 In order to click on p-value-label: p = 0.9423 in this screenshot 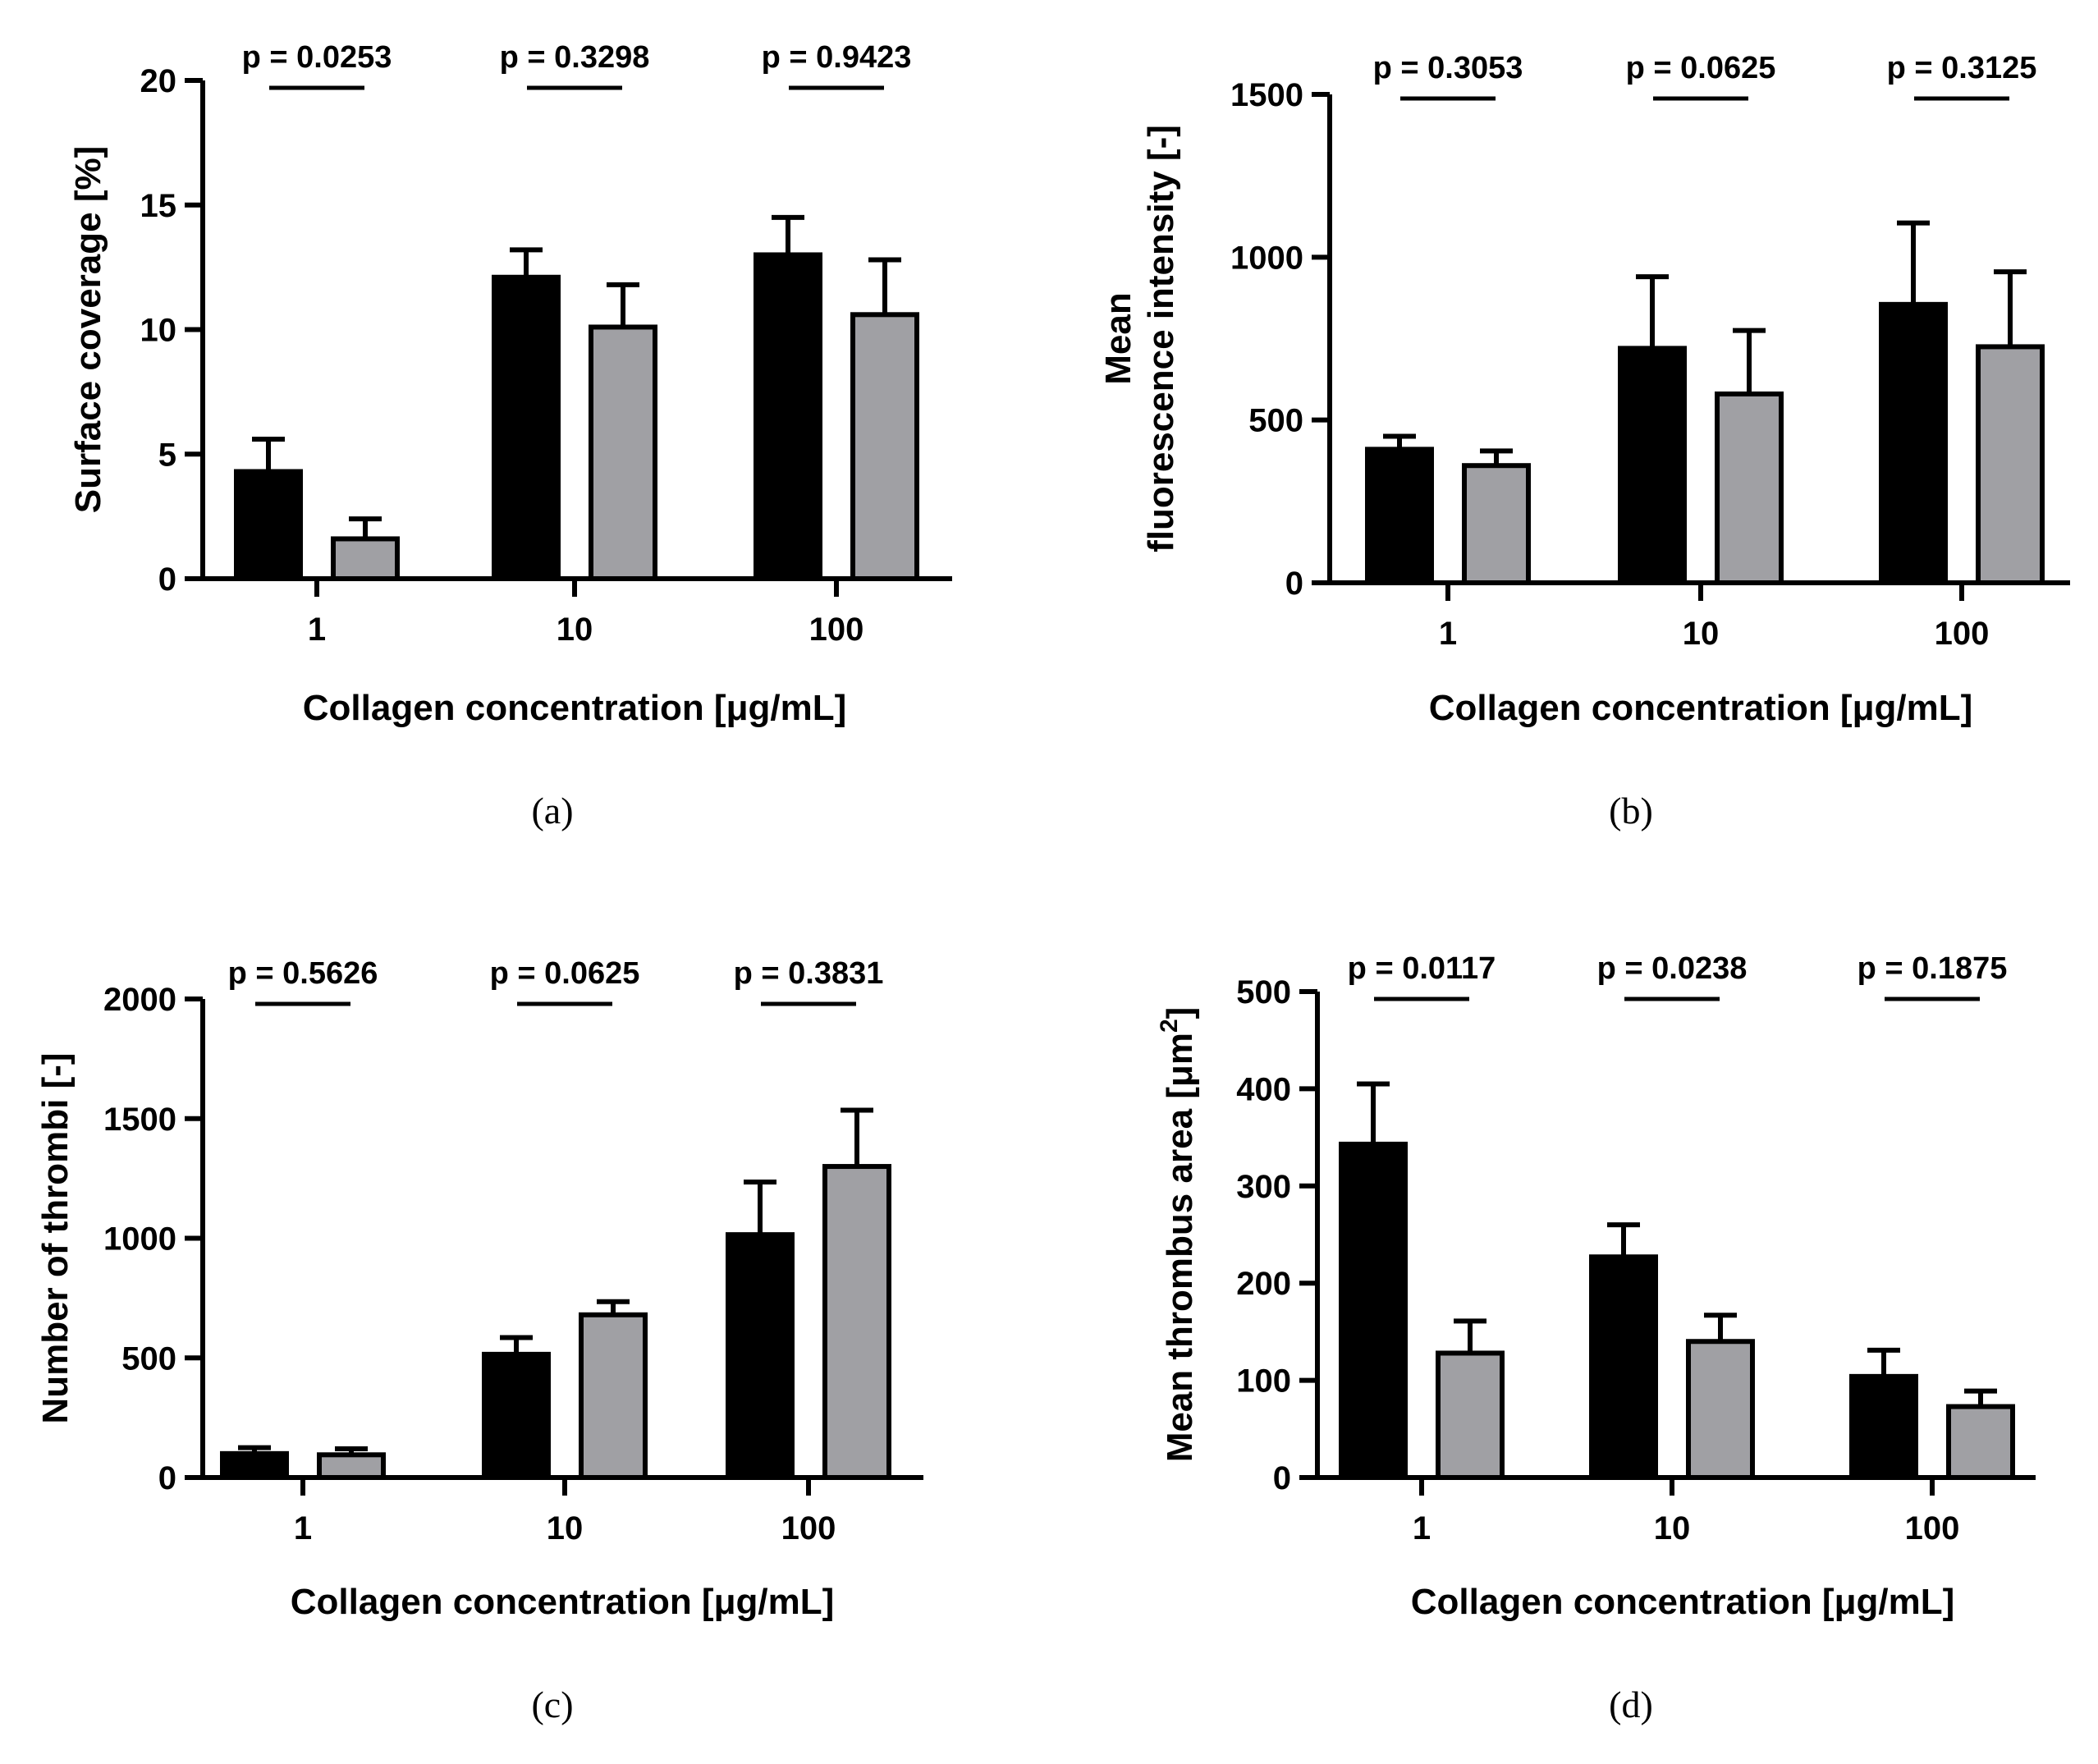, I will do `click(837, 57)`.